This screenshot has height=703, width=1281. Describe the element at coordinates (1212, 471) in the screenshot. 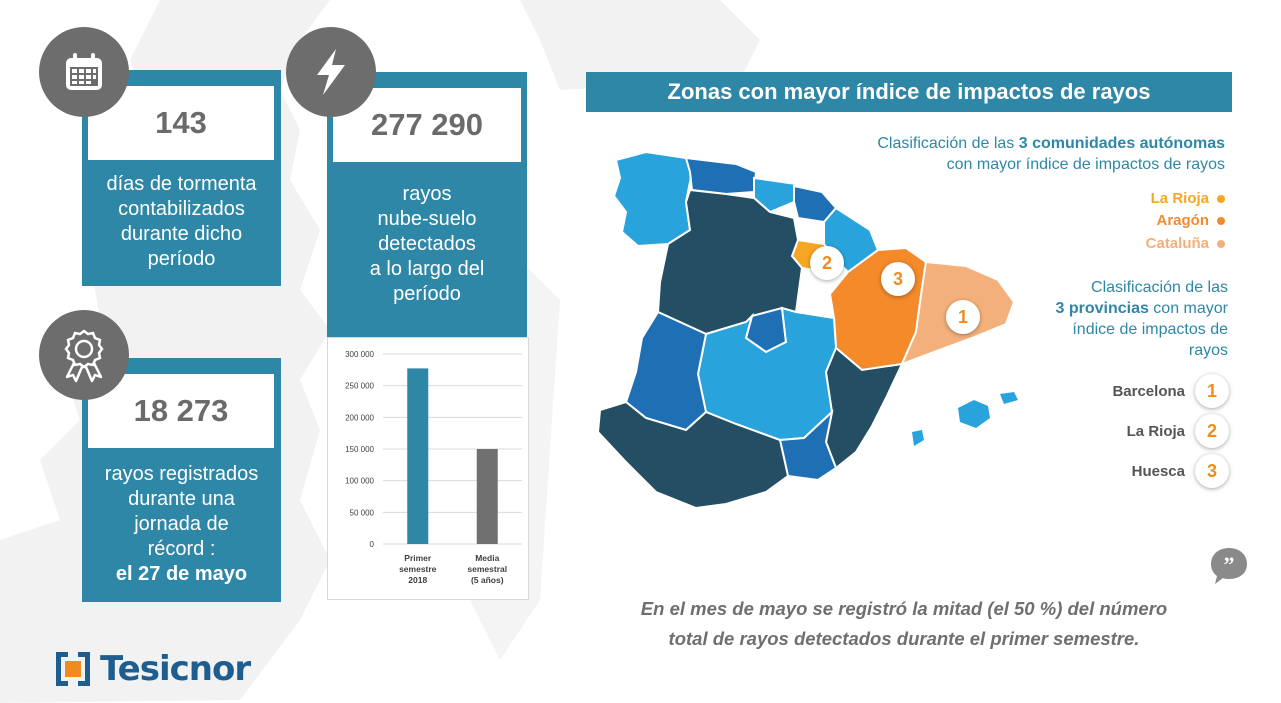

I see `rank-badge: 3` at that location.